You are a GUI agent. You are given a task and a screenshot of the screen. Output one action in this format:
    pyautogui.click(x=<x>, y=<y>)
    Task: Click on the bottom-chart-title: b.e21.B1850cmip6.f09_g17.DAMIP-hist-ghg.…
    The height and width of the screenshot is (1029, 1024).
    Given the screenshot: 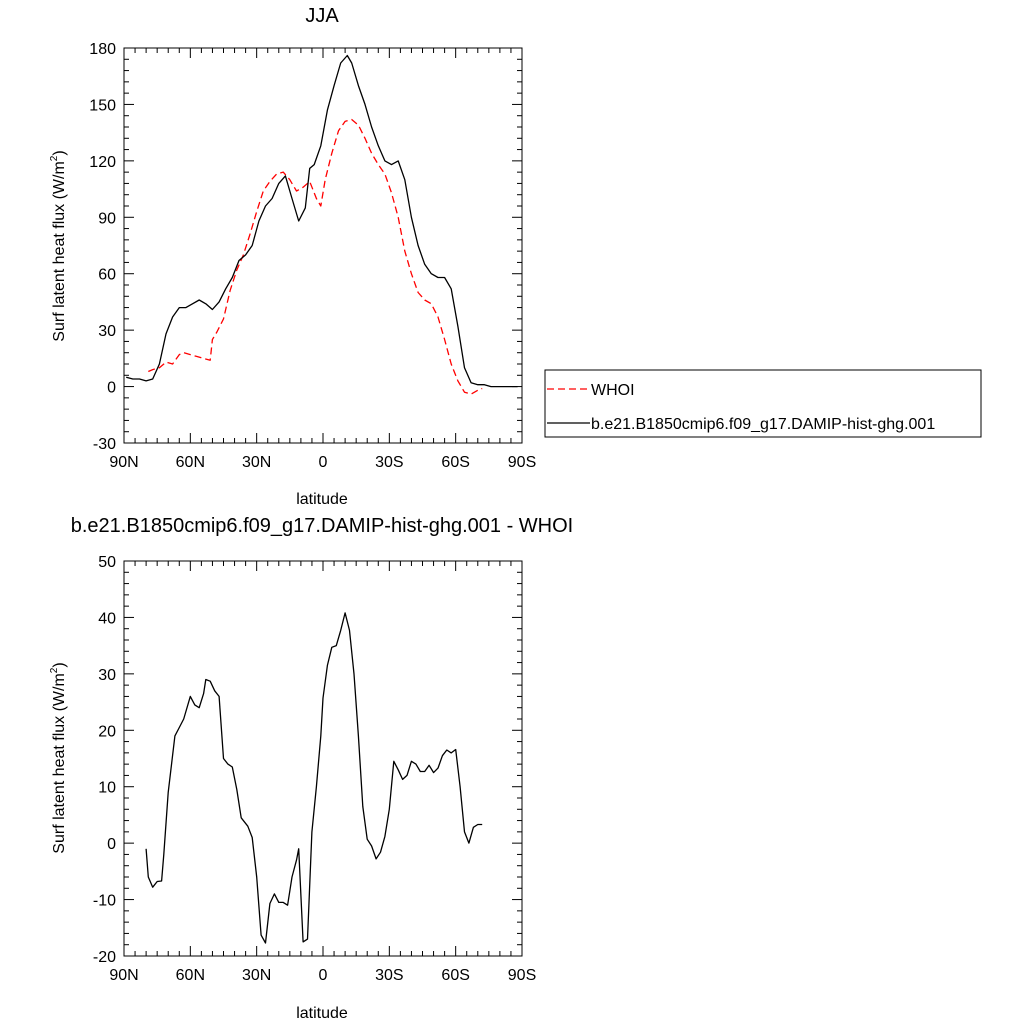 What is the action you would take?
    pyautogui.click(x=322, y=526)
    